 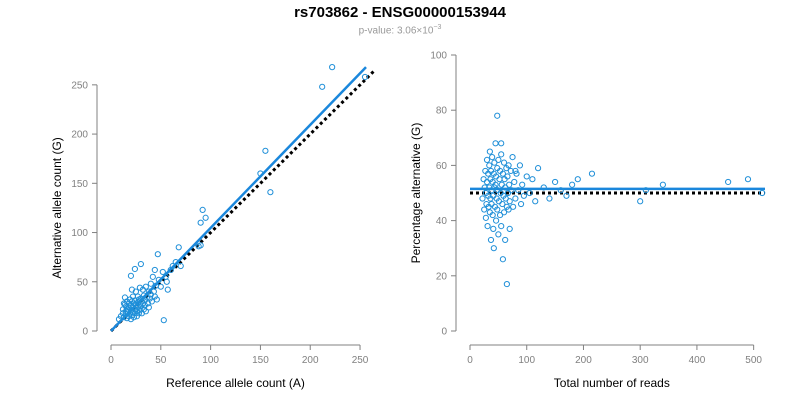 I want to click on y-tick-label: 200, so click(x=79, y=135).